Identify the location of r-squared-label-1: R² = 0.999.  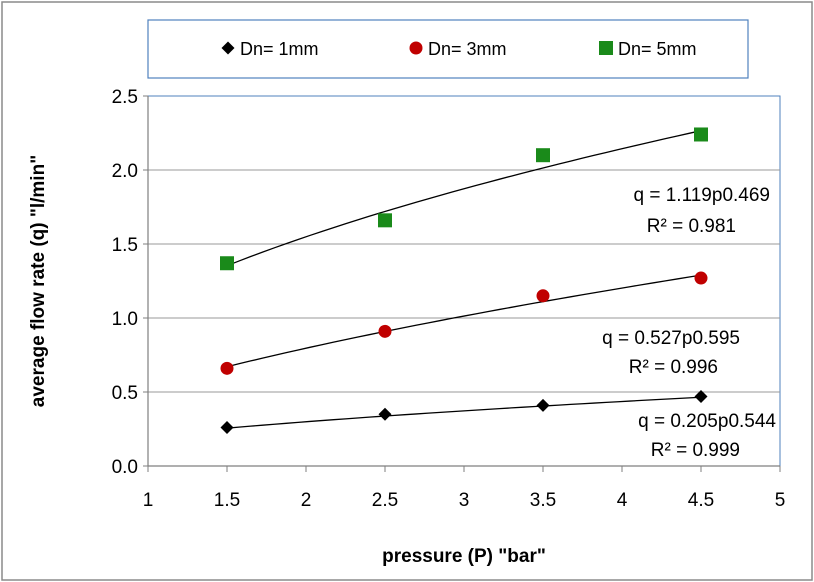
(695, 450).